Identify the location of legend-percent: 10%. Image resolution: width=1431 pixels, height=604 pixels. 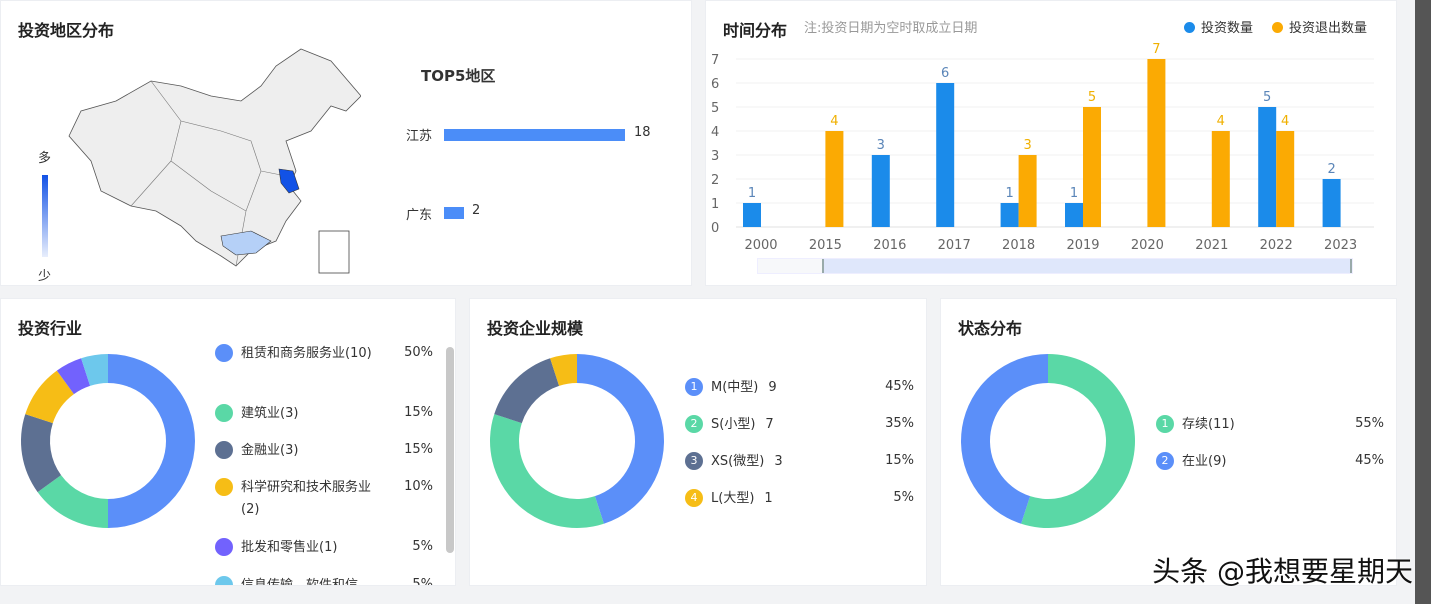
(418, 486).